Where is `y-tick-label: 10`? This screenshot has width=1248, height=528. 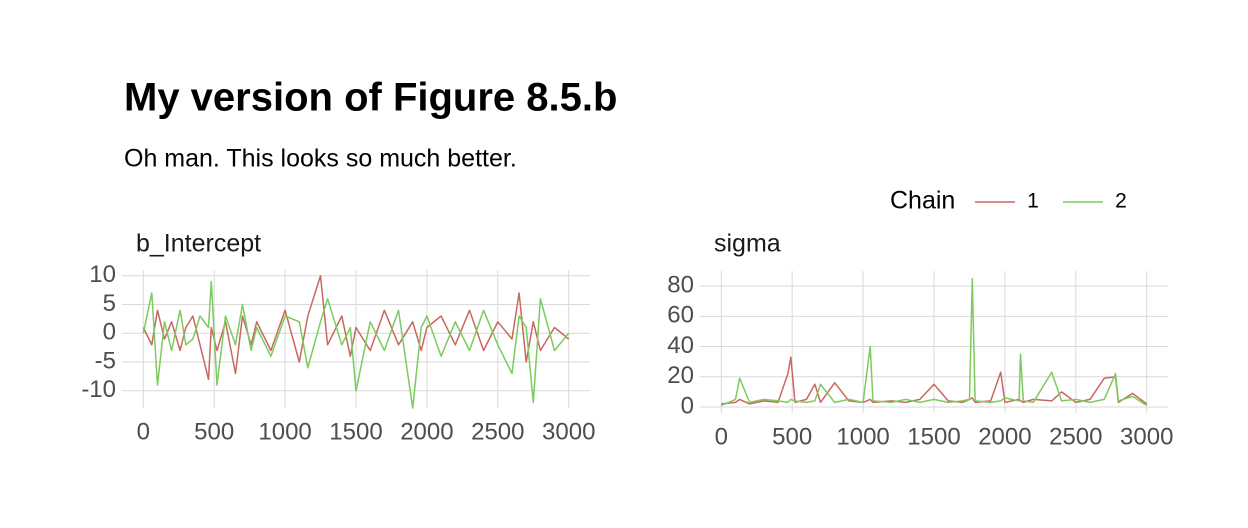 y-tick-label: 10 is located at coordinates (102, 274).